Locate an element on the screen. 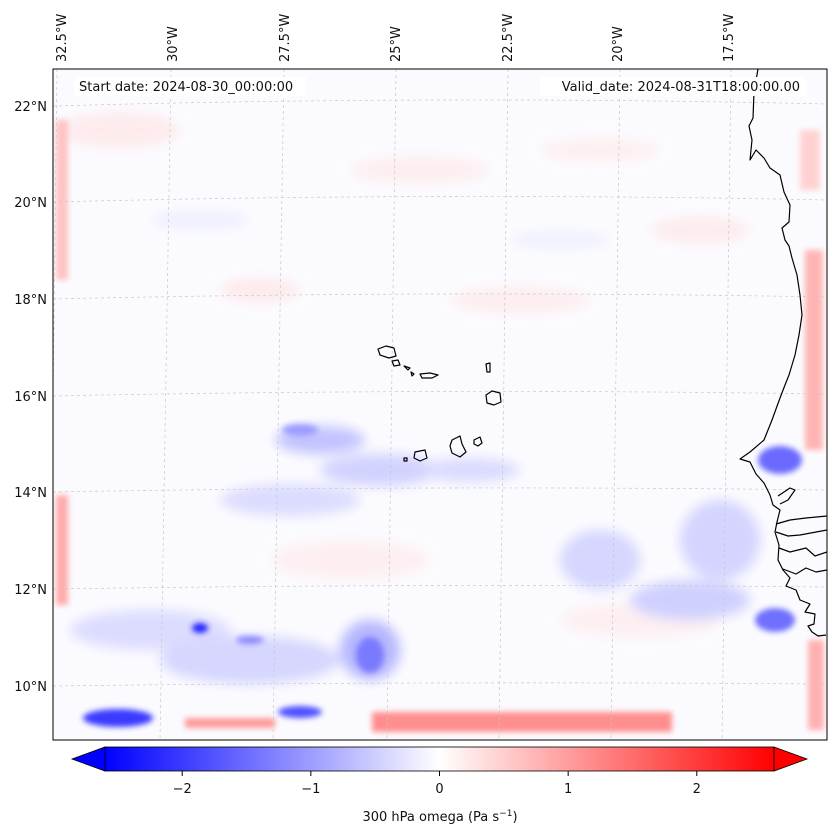 Image resolution: width=837 pixels, height=839 pixels. lat-label-10n: 10°N is located at coordinates (30, 687).